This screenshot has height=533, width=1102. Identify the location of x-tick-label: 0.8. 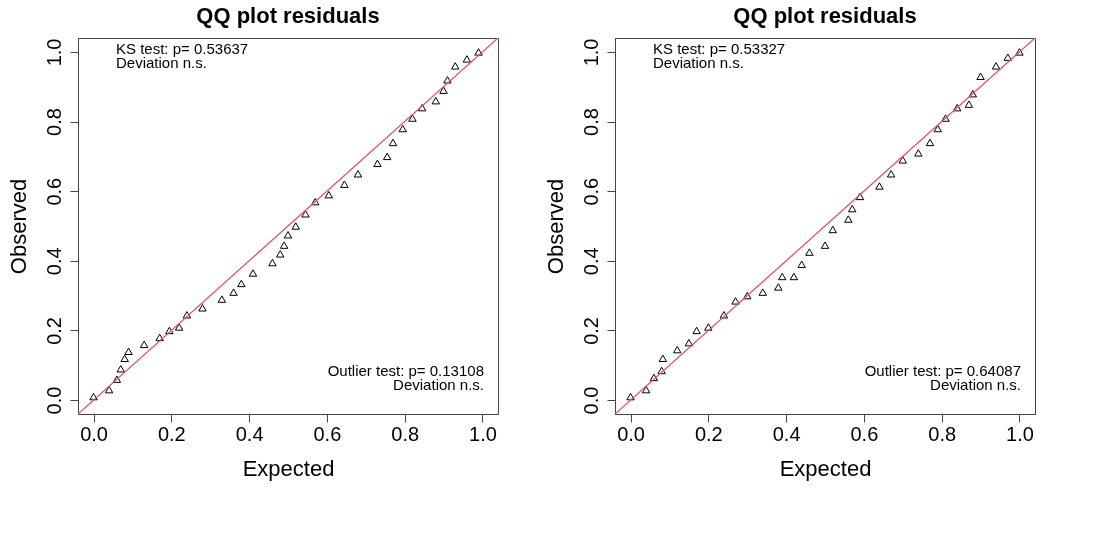
(405, 433).